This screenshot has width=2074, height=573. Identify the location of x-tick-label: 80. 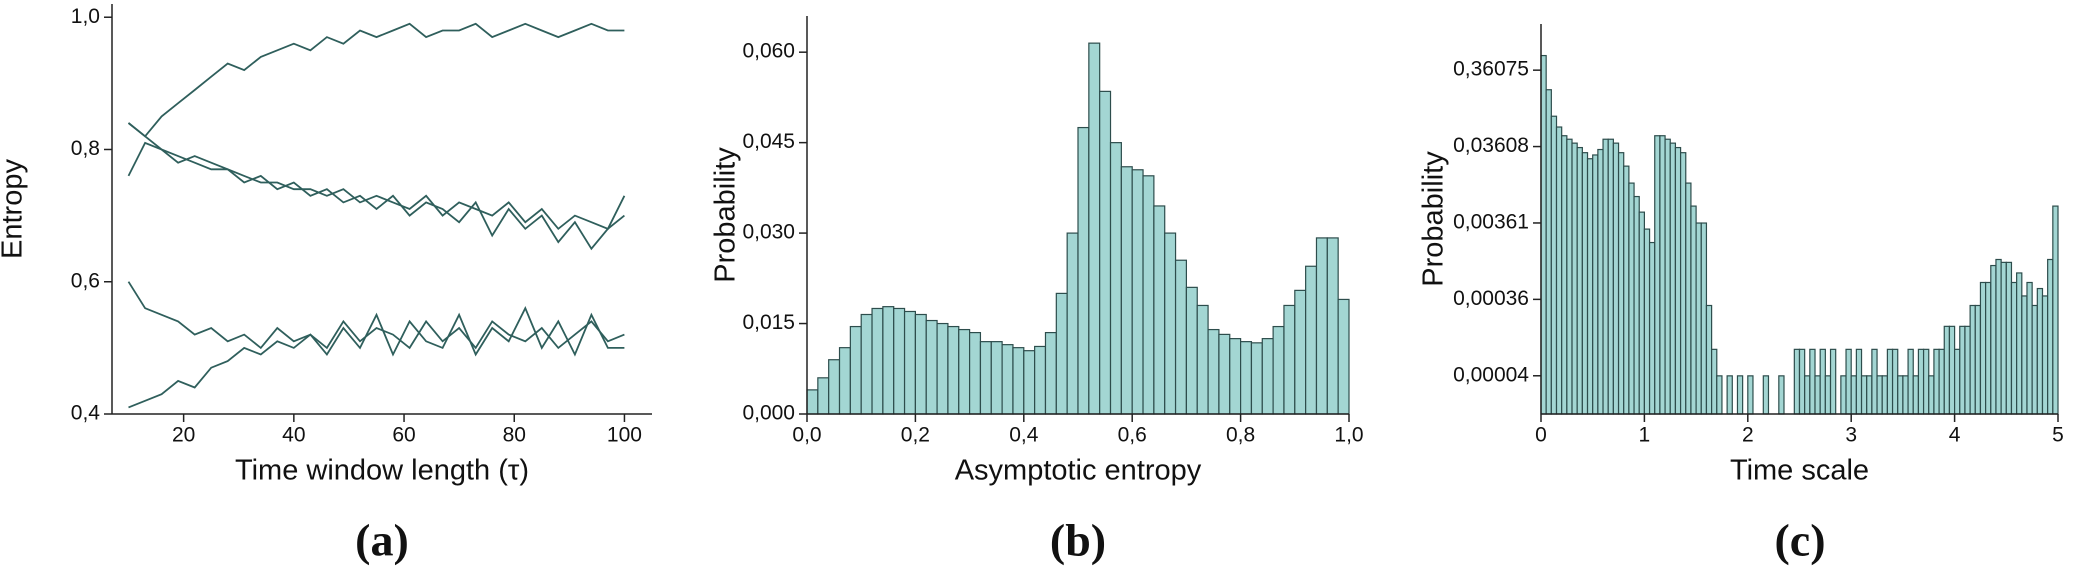
(514, 435).